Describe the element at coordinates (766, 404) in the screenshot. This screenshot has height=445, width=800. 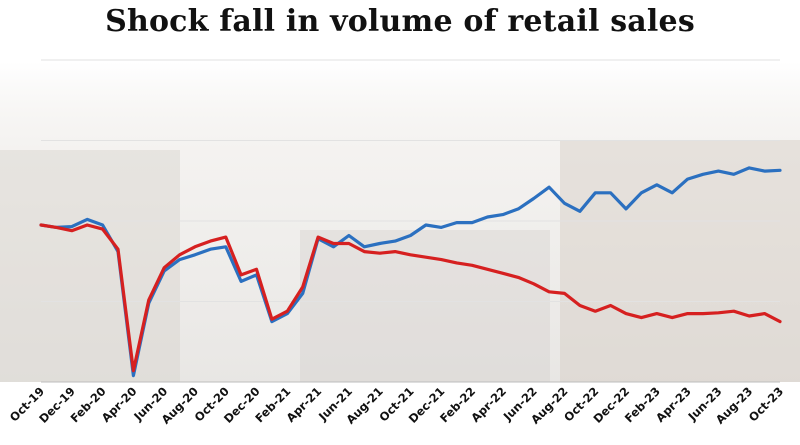
I see `x-tick-label: Oct-23` at that location.